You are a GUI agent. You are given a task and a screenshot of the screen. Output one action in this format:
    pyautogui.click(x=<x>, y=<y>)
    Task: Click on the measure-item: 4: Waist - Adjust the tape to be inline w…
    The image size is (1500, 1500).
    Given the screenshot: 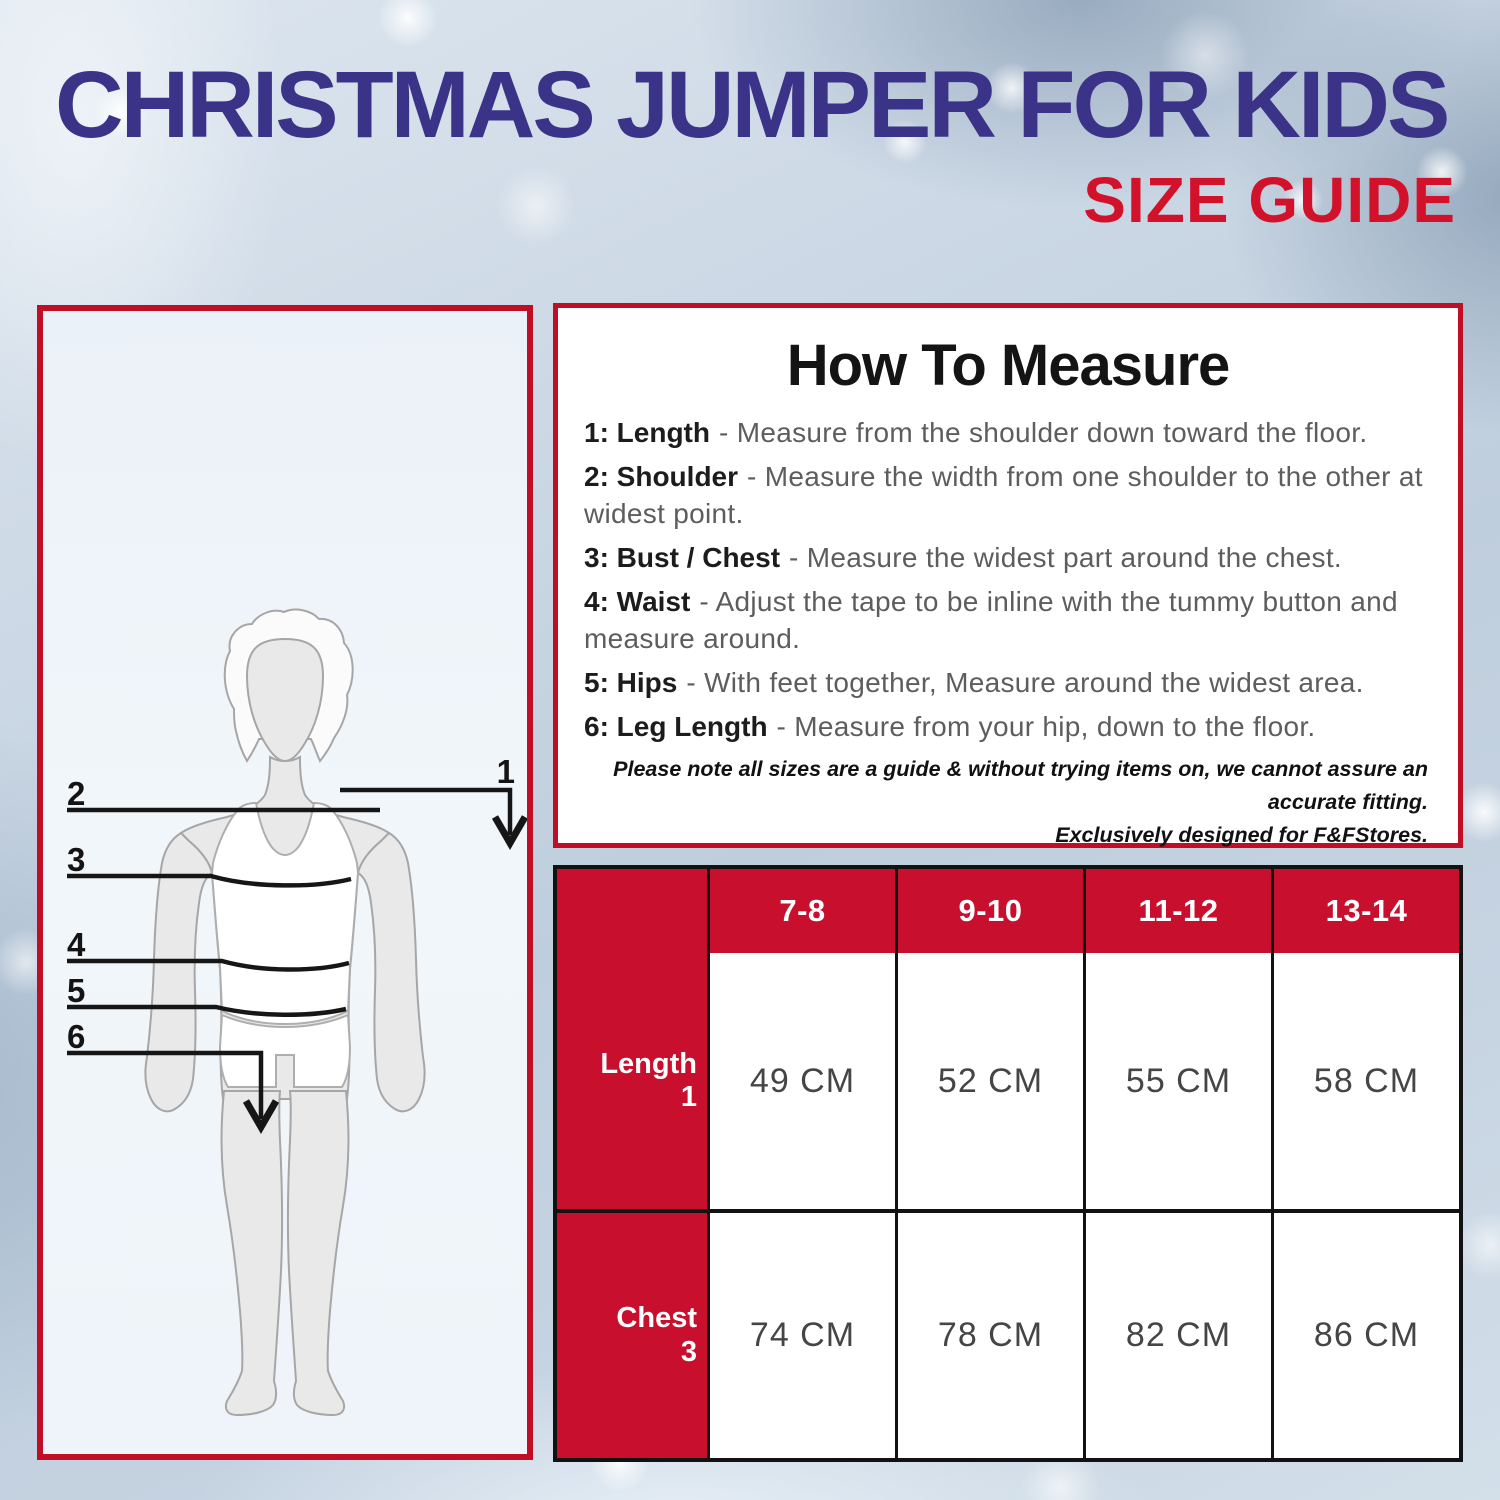 What is the action you would take?
    pyautogui.click(x=1008, y=621)
    